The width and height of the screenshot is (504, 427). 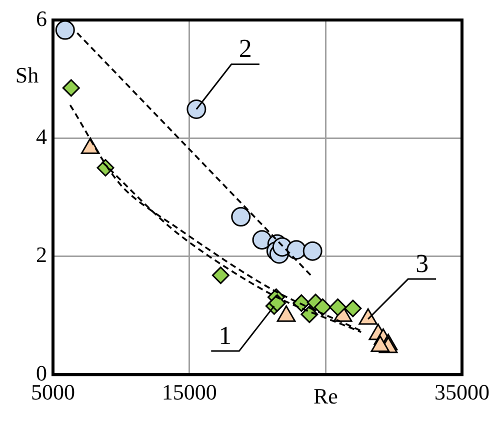 I want to click on x-tick-label: 15000, so click(x=189, y=392).